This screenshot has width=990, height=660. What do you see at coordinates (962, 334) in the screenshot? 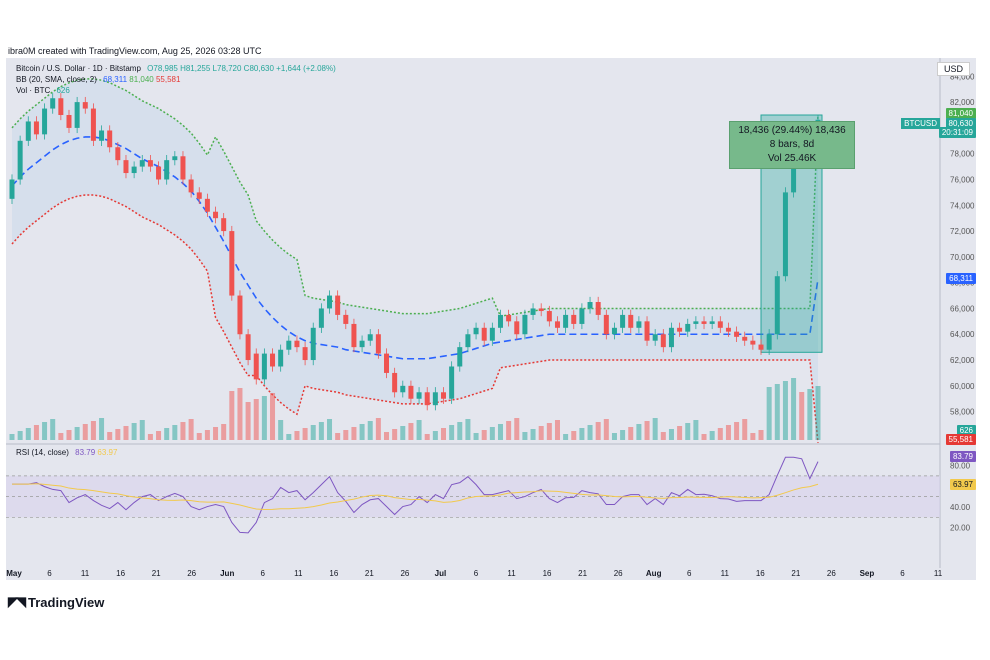
I see `y-tick-label: 64,000` at bounding box center [962, 334].